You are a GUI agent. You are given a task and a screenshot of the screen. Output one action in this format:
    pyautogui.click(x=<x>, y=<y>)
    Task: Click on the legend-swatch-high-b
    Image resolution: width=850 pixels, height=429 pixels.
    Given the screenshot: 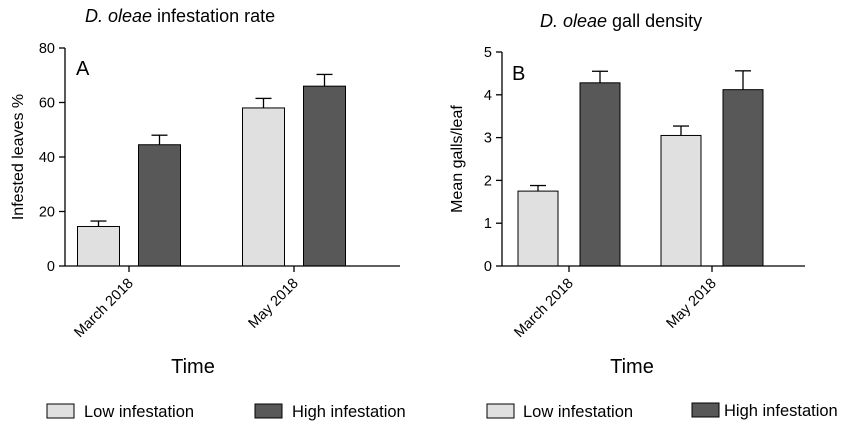 What is the action you would take?
    pyautogui.click(x=705, y=410)
    